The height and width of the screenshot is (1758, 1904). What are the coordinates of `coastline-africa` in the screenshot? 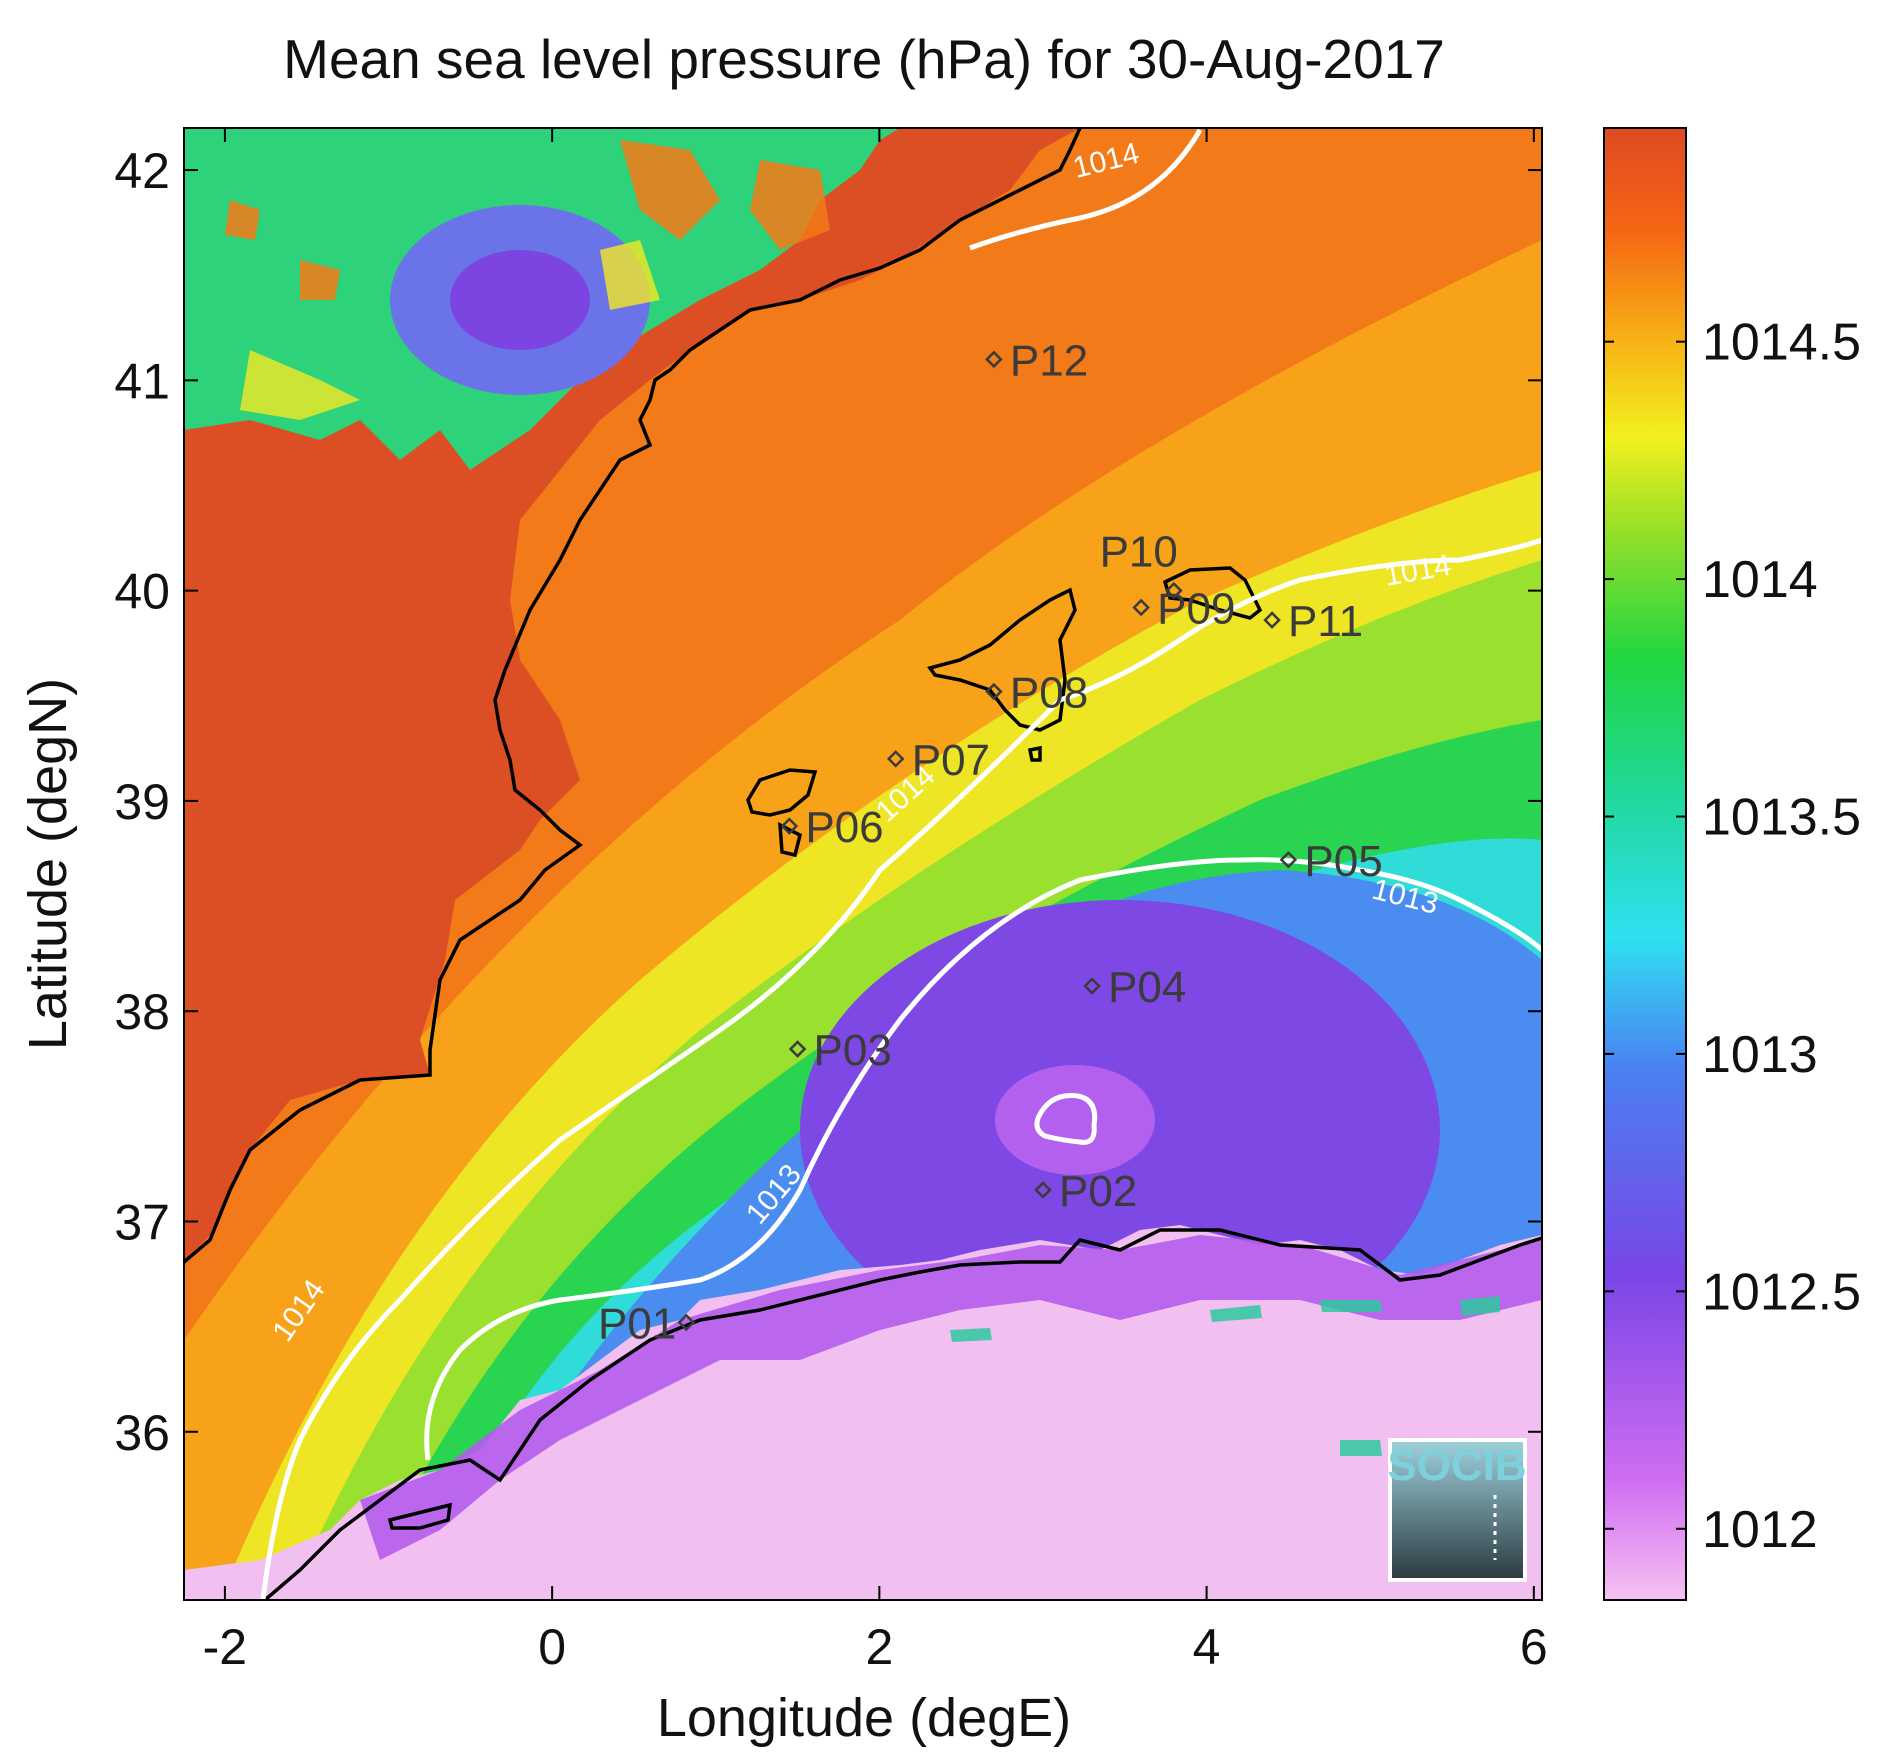 It's located at (902, 1414).